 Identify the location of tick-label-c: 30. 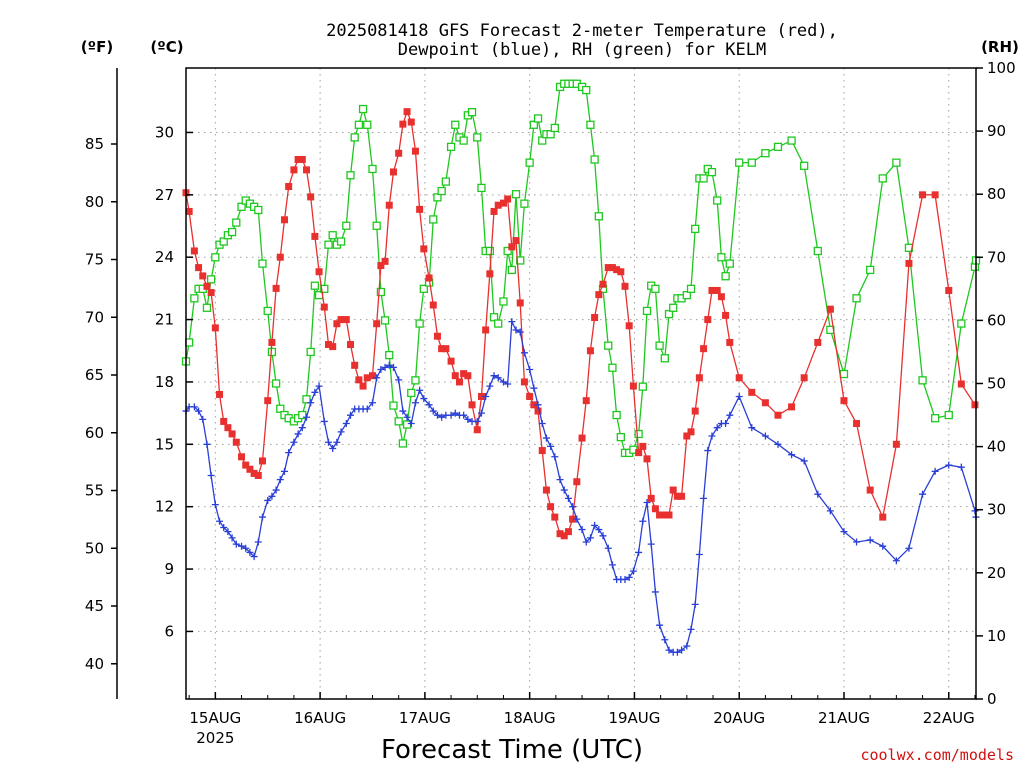
(164, 132).